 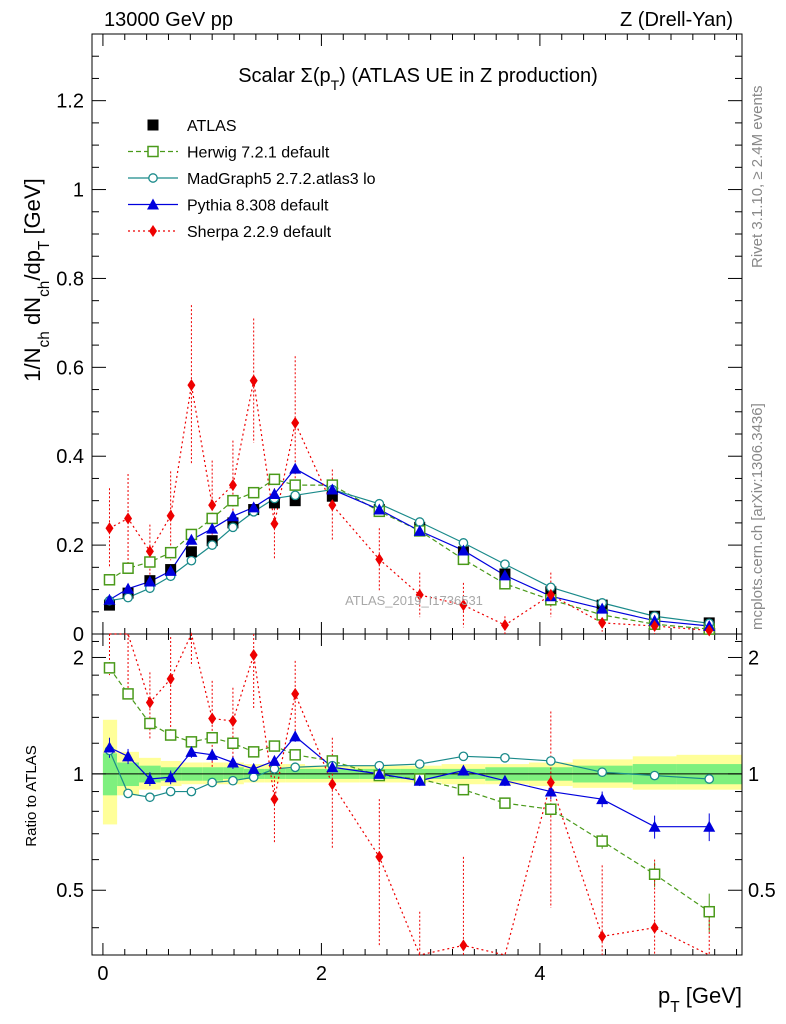 I want to click on ratio-axis-label: Ratio to ATLAS, so click(x=31, y=795).